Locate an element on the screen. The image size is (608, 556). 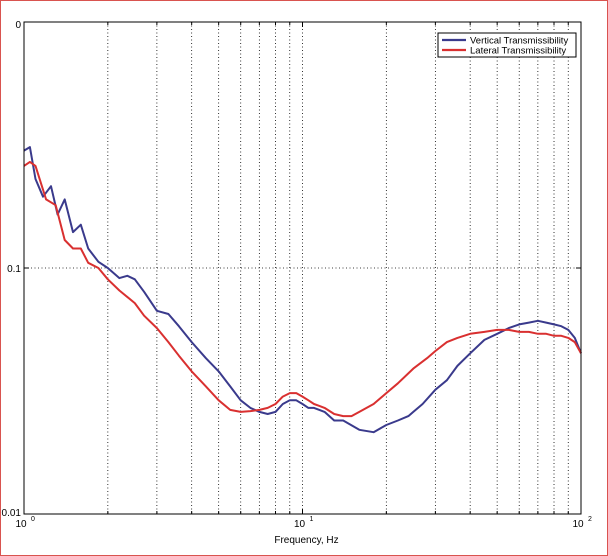
legend-box is located at coordinates (507, 45).